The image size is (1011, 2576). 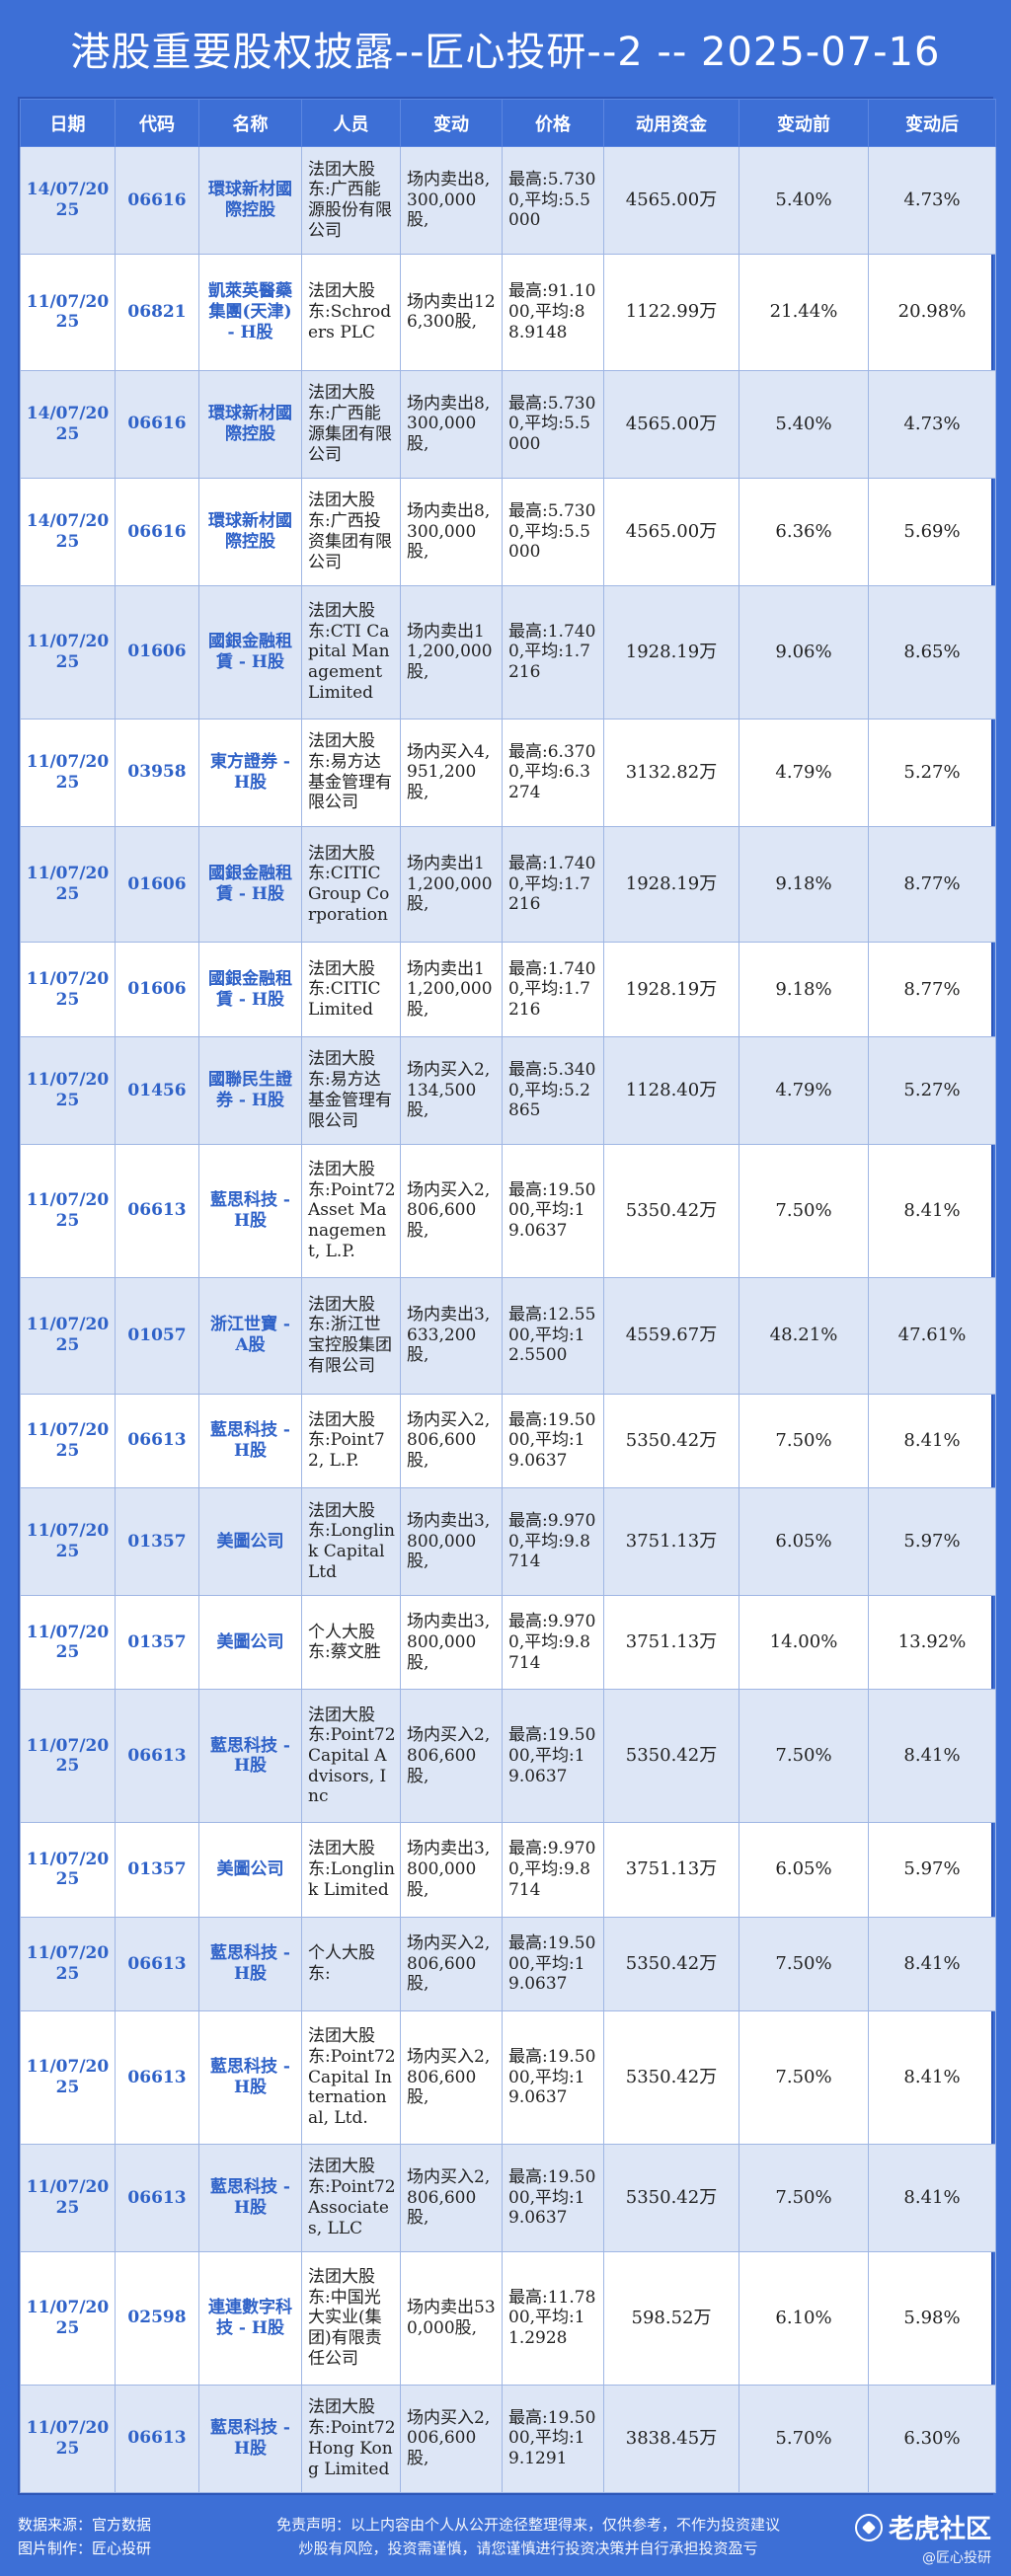 What do you see at coordinates (671, 2318) in the screenshot?
I see `row-funds: 598.52万` at bounding box center [671, 2318].